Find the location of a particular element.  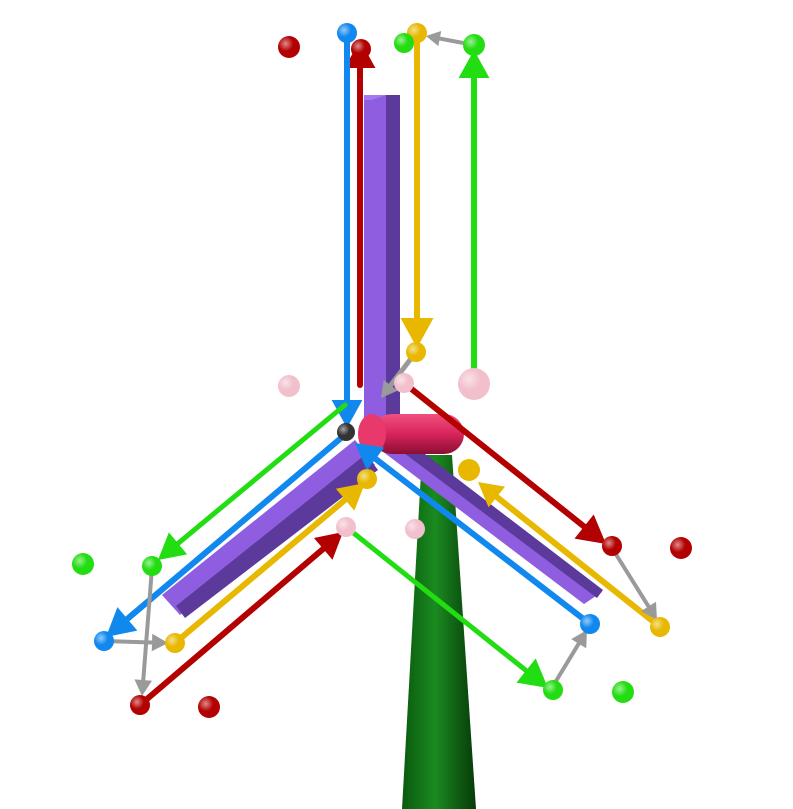

blade-top is located at coordinates (382, 260).